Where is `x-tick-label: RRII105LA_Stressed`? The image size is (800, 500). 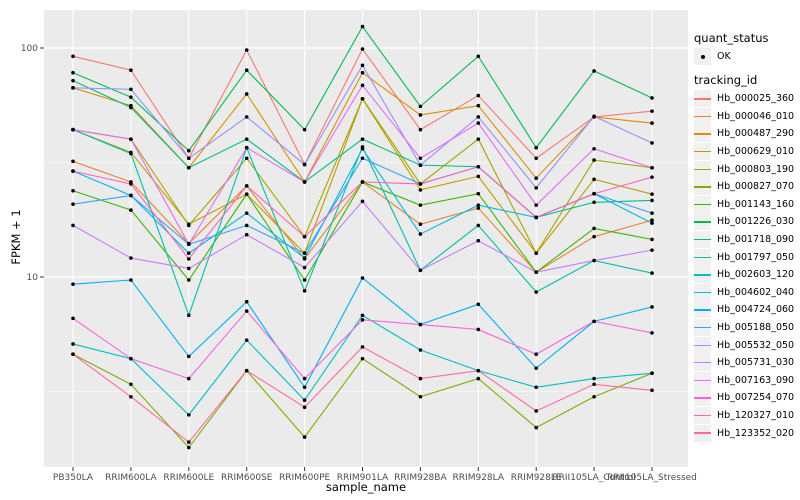
x-tick-label: RRII105LA_Stressed is located at coordinates (652, 478).